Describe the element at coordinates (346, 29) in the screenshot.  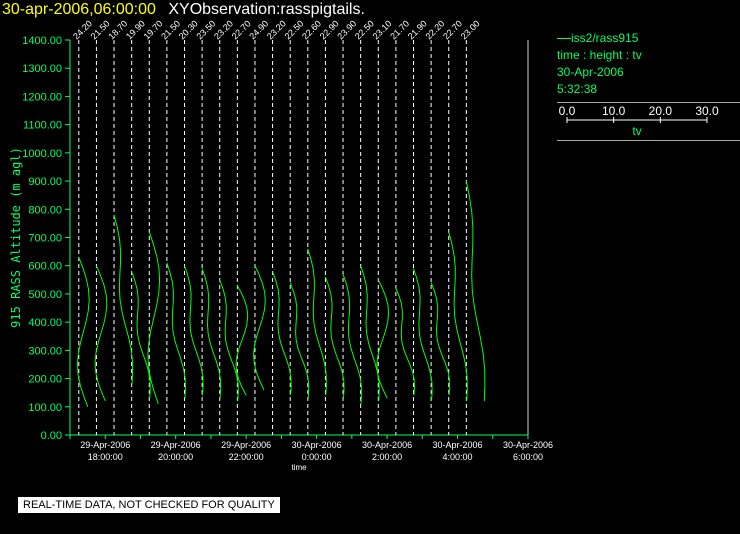
I see `profile-label: 23.90` at that location.